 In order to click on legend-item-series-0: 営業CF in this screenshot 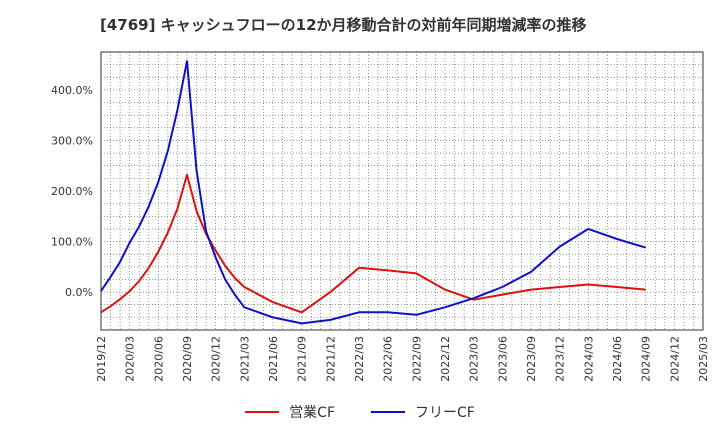, I will do `click(290, 412)`.